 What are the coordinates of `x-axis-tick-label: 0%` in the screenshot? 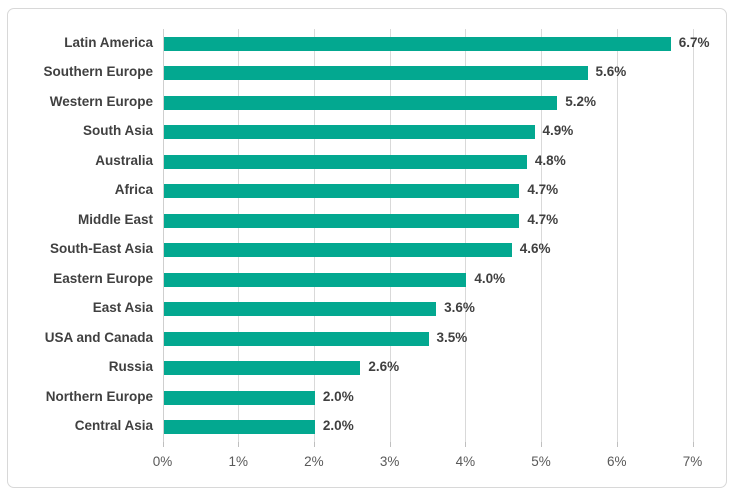 It's located at (162, 461).